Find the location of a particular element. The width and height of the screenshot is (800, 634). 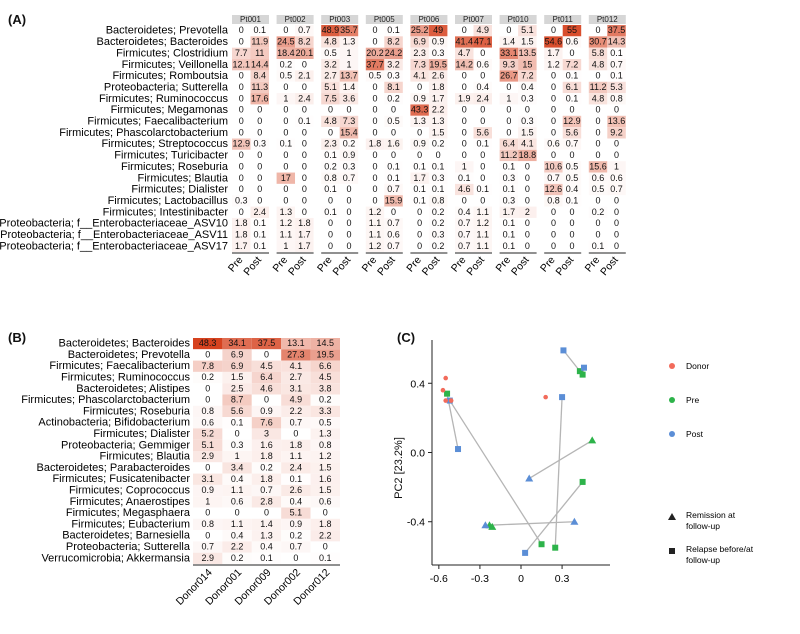

heatmap-a-cell-value: 0.3 is located at coordinates (509, 200).